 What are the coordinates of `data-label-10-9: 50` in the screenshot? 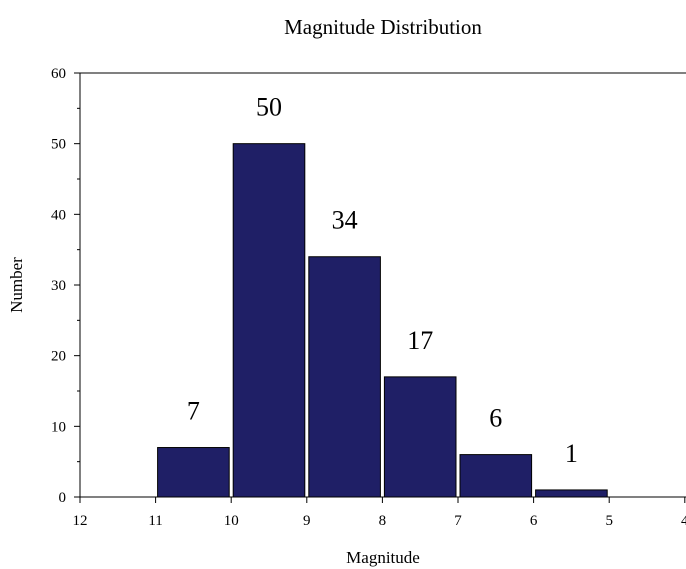 It's located at (269, 107).